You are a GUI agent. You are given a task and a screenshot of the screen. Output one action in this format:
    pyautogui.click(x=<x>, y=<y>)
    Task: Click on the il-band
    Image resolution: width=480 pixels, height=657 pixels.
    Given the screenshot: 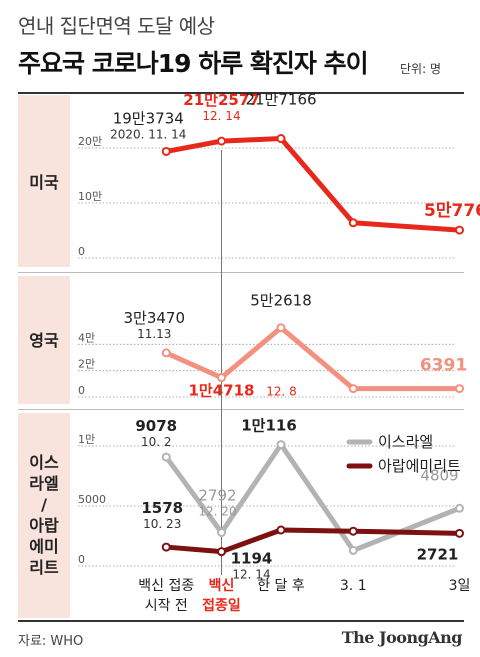 What is the action you would take?
    pyautogui.click(x=44, y=515)
    